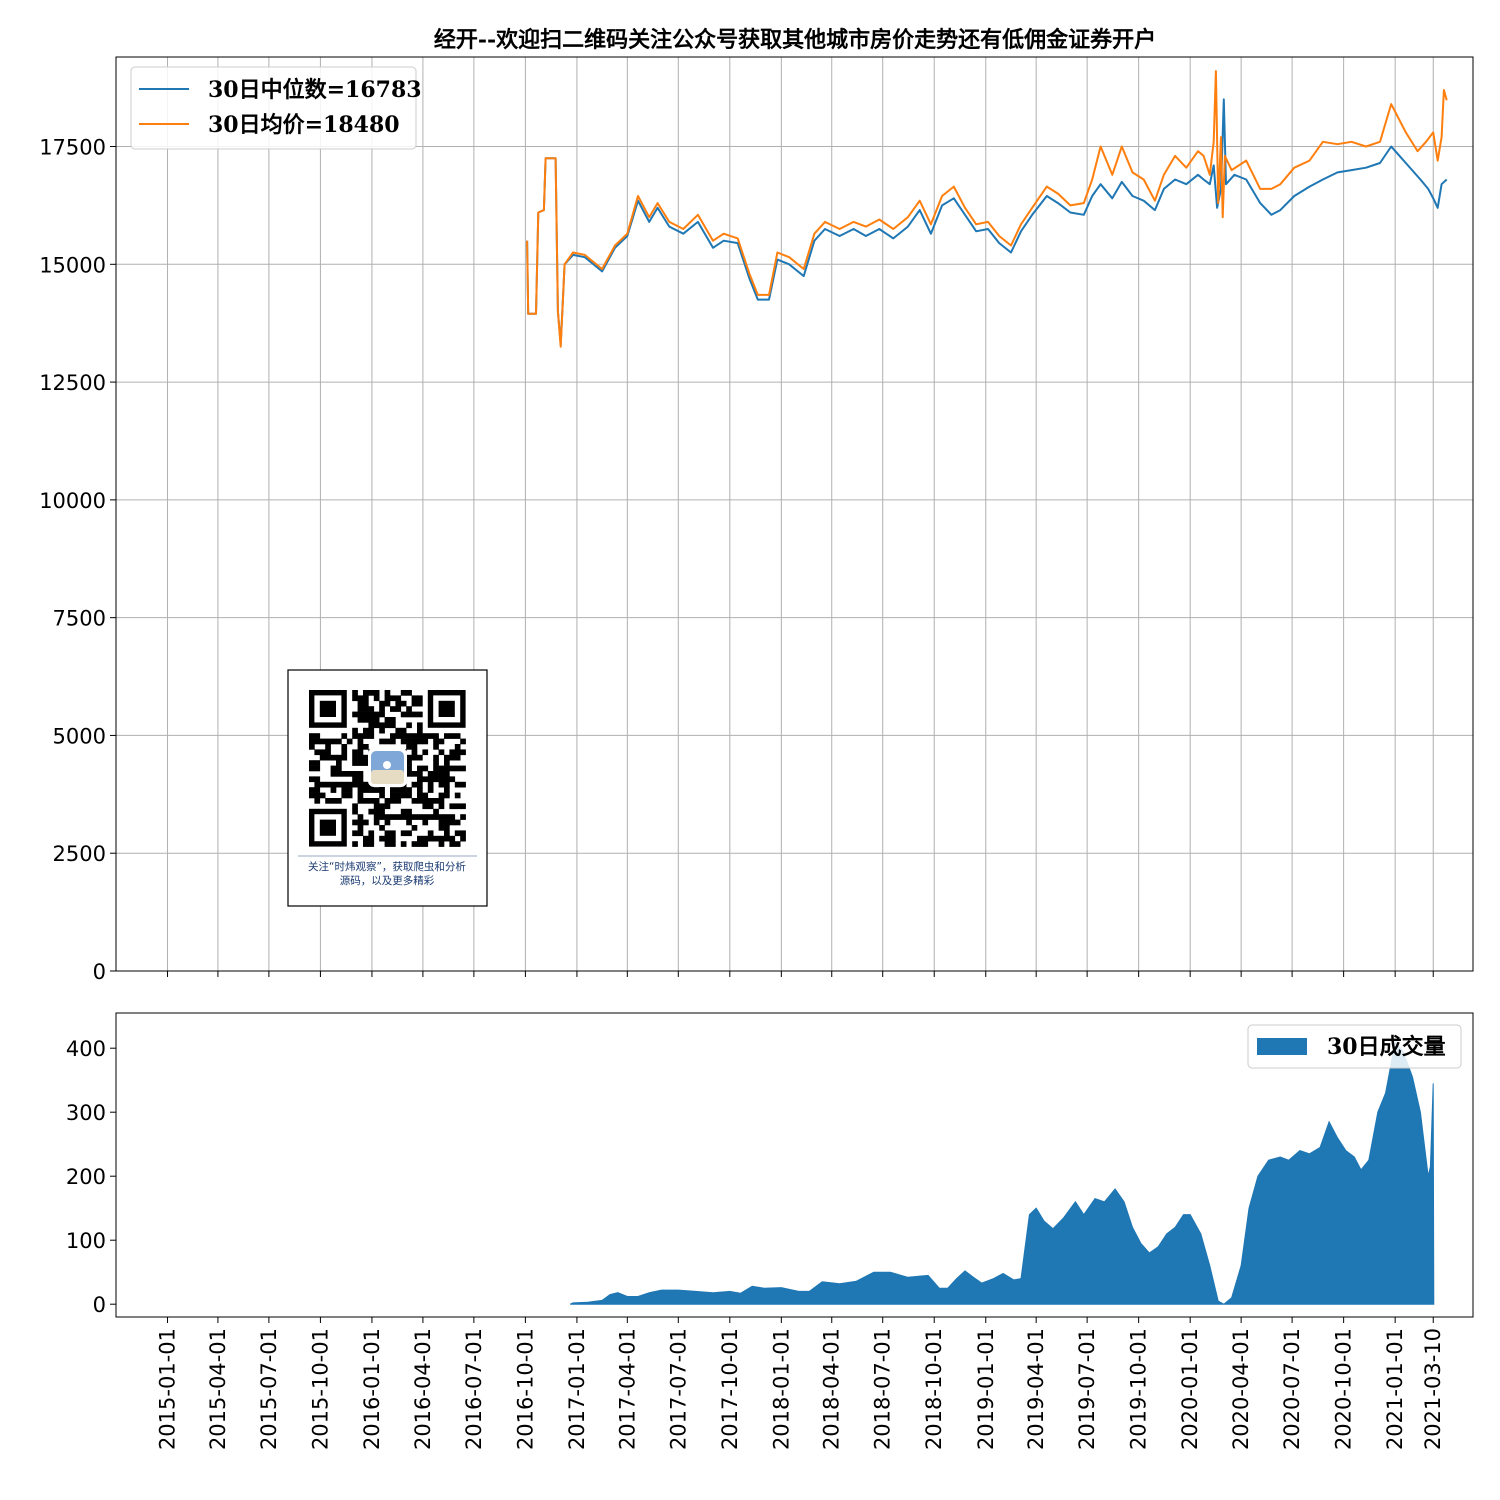 This screenshot has height=1500, width=1500. I want to click on volume-xtick-label-2020-07-01: 2020-07-01, so click(1292, 1389).